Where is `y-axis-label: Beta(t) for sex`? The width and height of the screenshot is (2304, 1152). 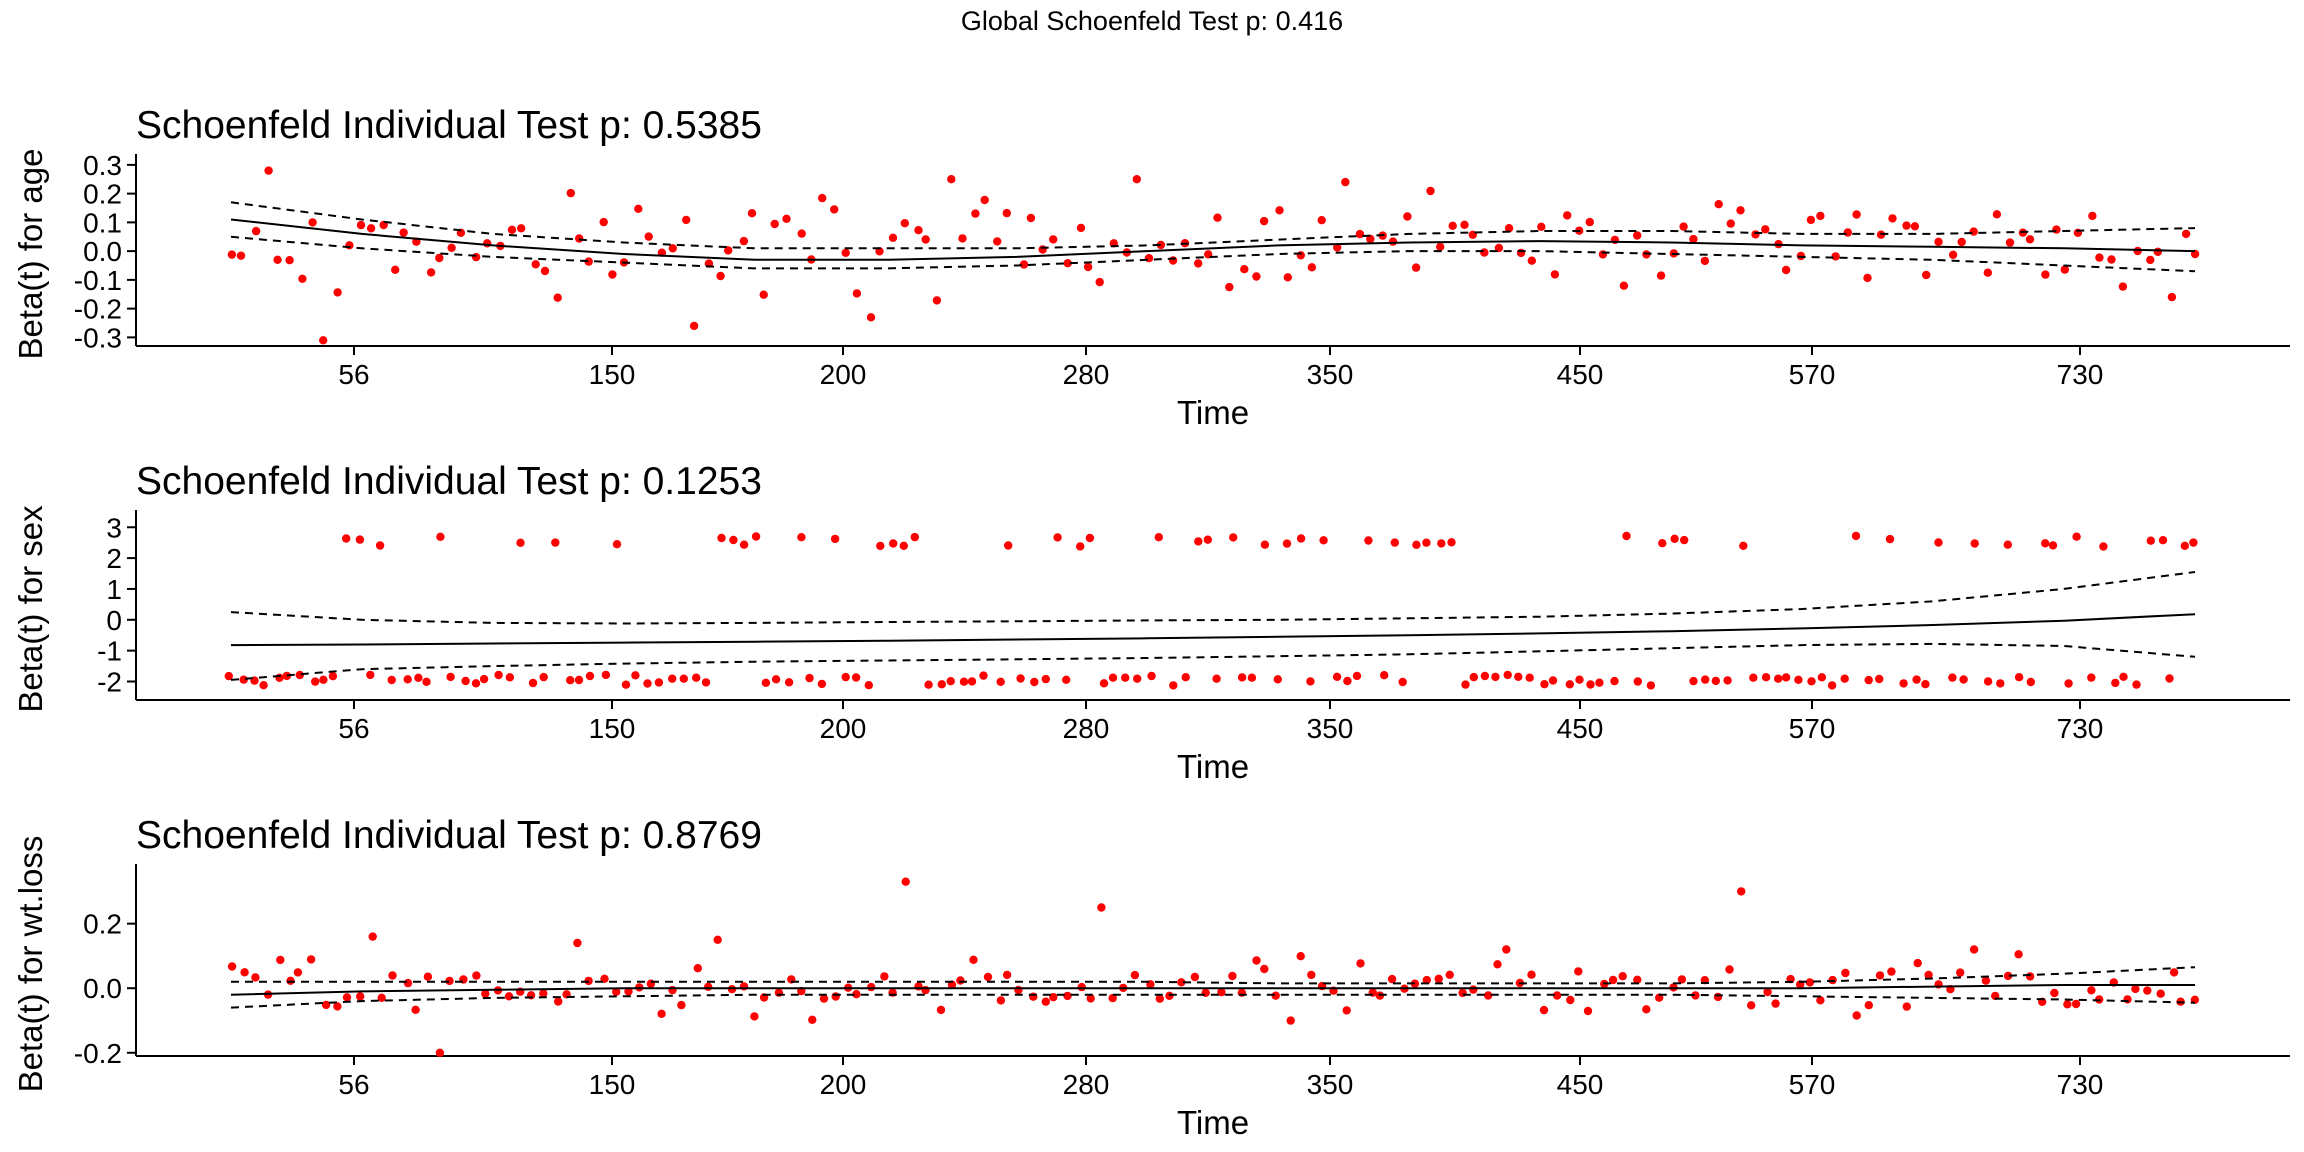 y-axis-label: Beta(t) for sex is located at coordinates (30, 609).